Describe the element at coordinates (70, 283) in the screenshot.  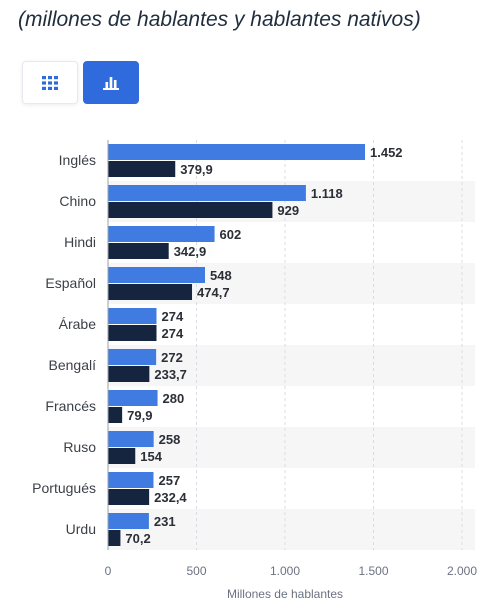
I see `category-label: Español` at that location.